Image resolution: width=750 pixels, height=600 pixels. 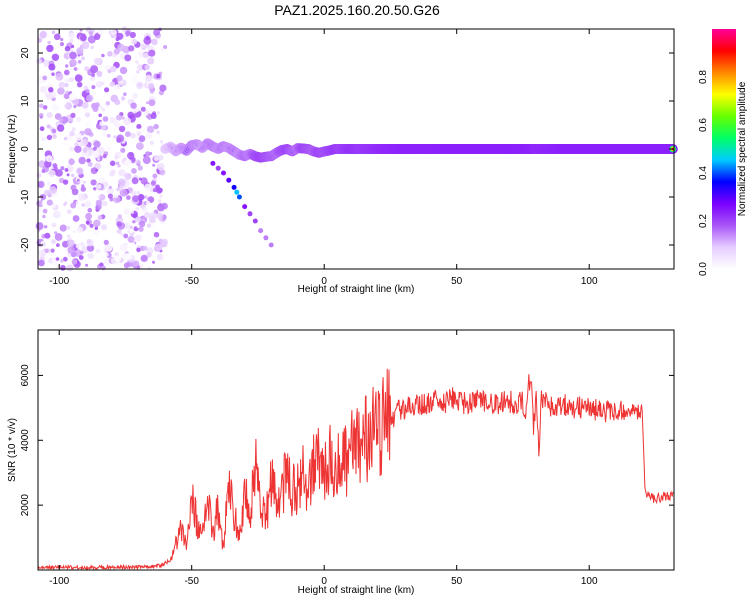 What do you see at coordinates (742, 148) in the screenshot?
I see `colorbar-label: Normalized spectral amplitude` at bounding box center [742, 148].